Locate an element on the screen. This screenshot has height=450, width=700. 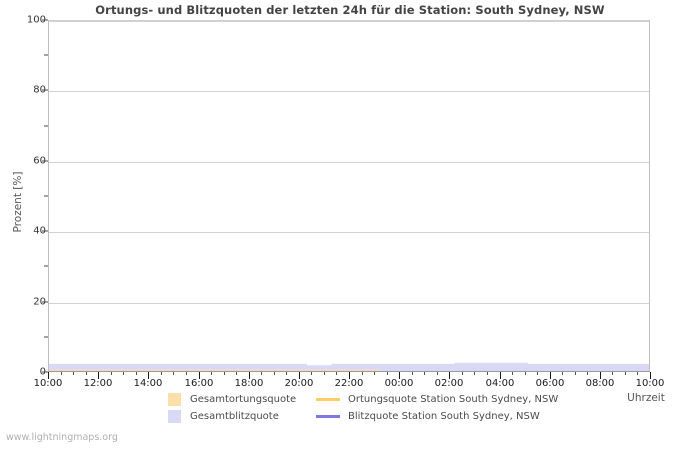
y-tick-label: 0 is located at coordinates (23, 372).